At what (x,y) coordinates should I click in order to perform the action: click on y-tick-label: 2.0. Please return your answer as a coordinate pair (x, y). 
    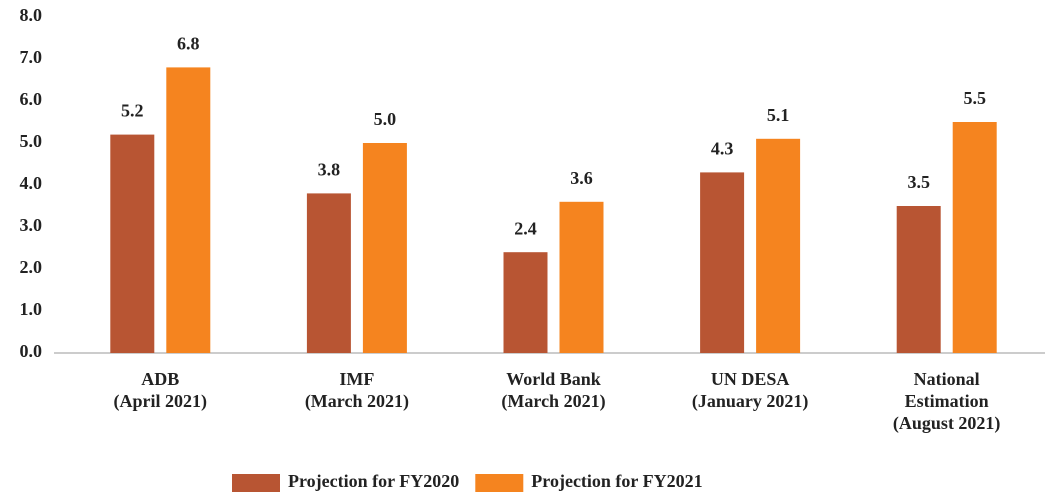
    Looking at the image, I should click on (31, 267).